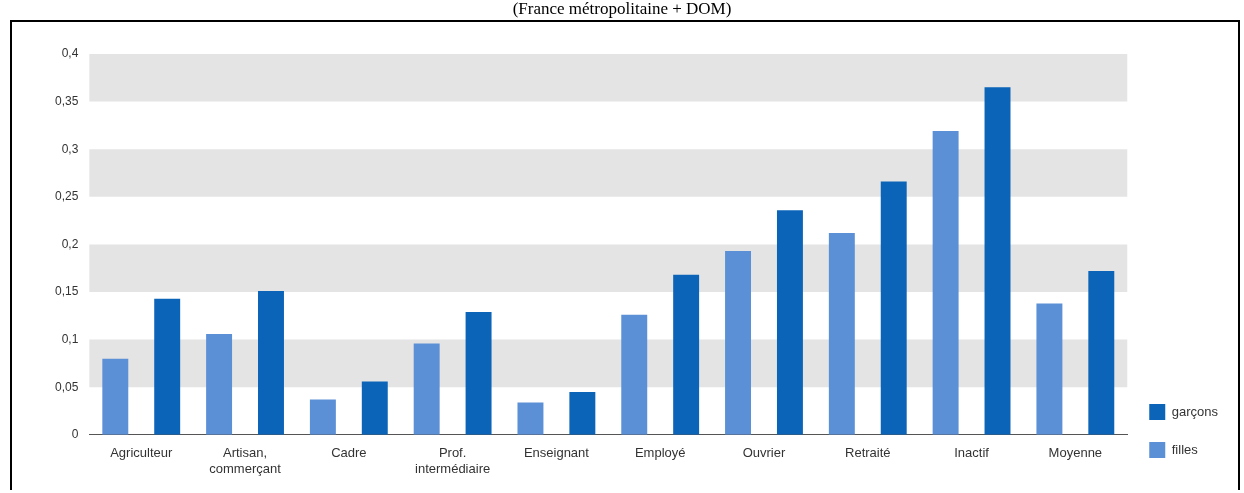  I want to click on y-tick-label: 0,35, so click(67, 100).